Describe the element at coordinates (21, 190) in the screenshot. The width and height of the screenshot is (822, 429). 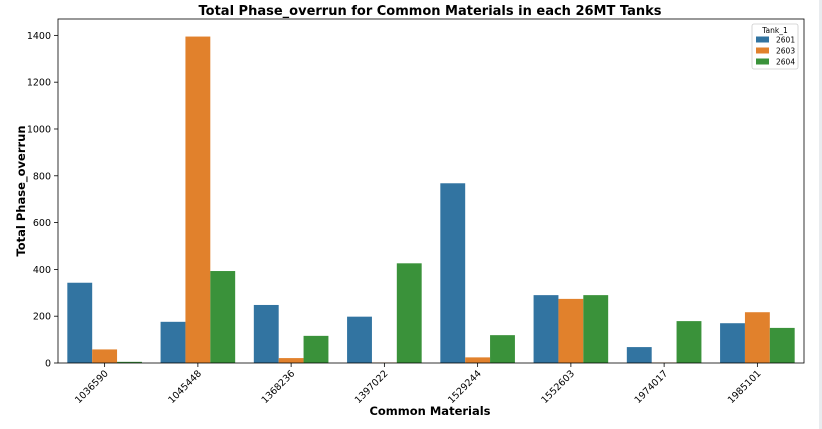
I see `y-axis-label: Total Phase_overrun` at that location.